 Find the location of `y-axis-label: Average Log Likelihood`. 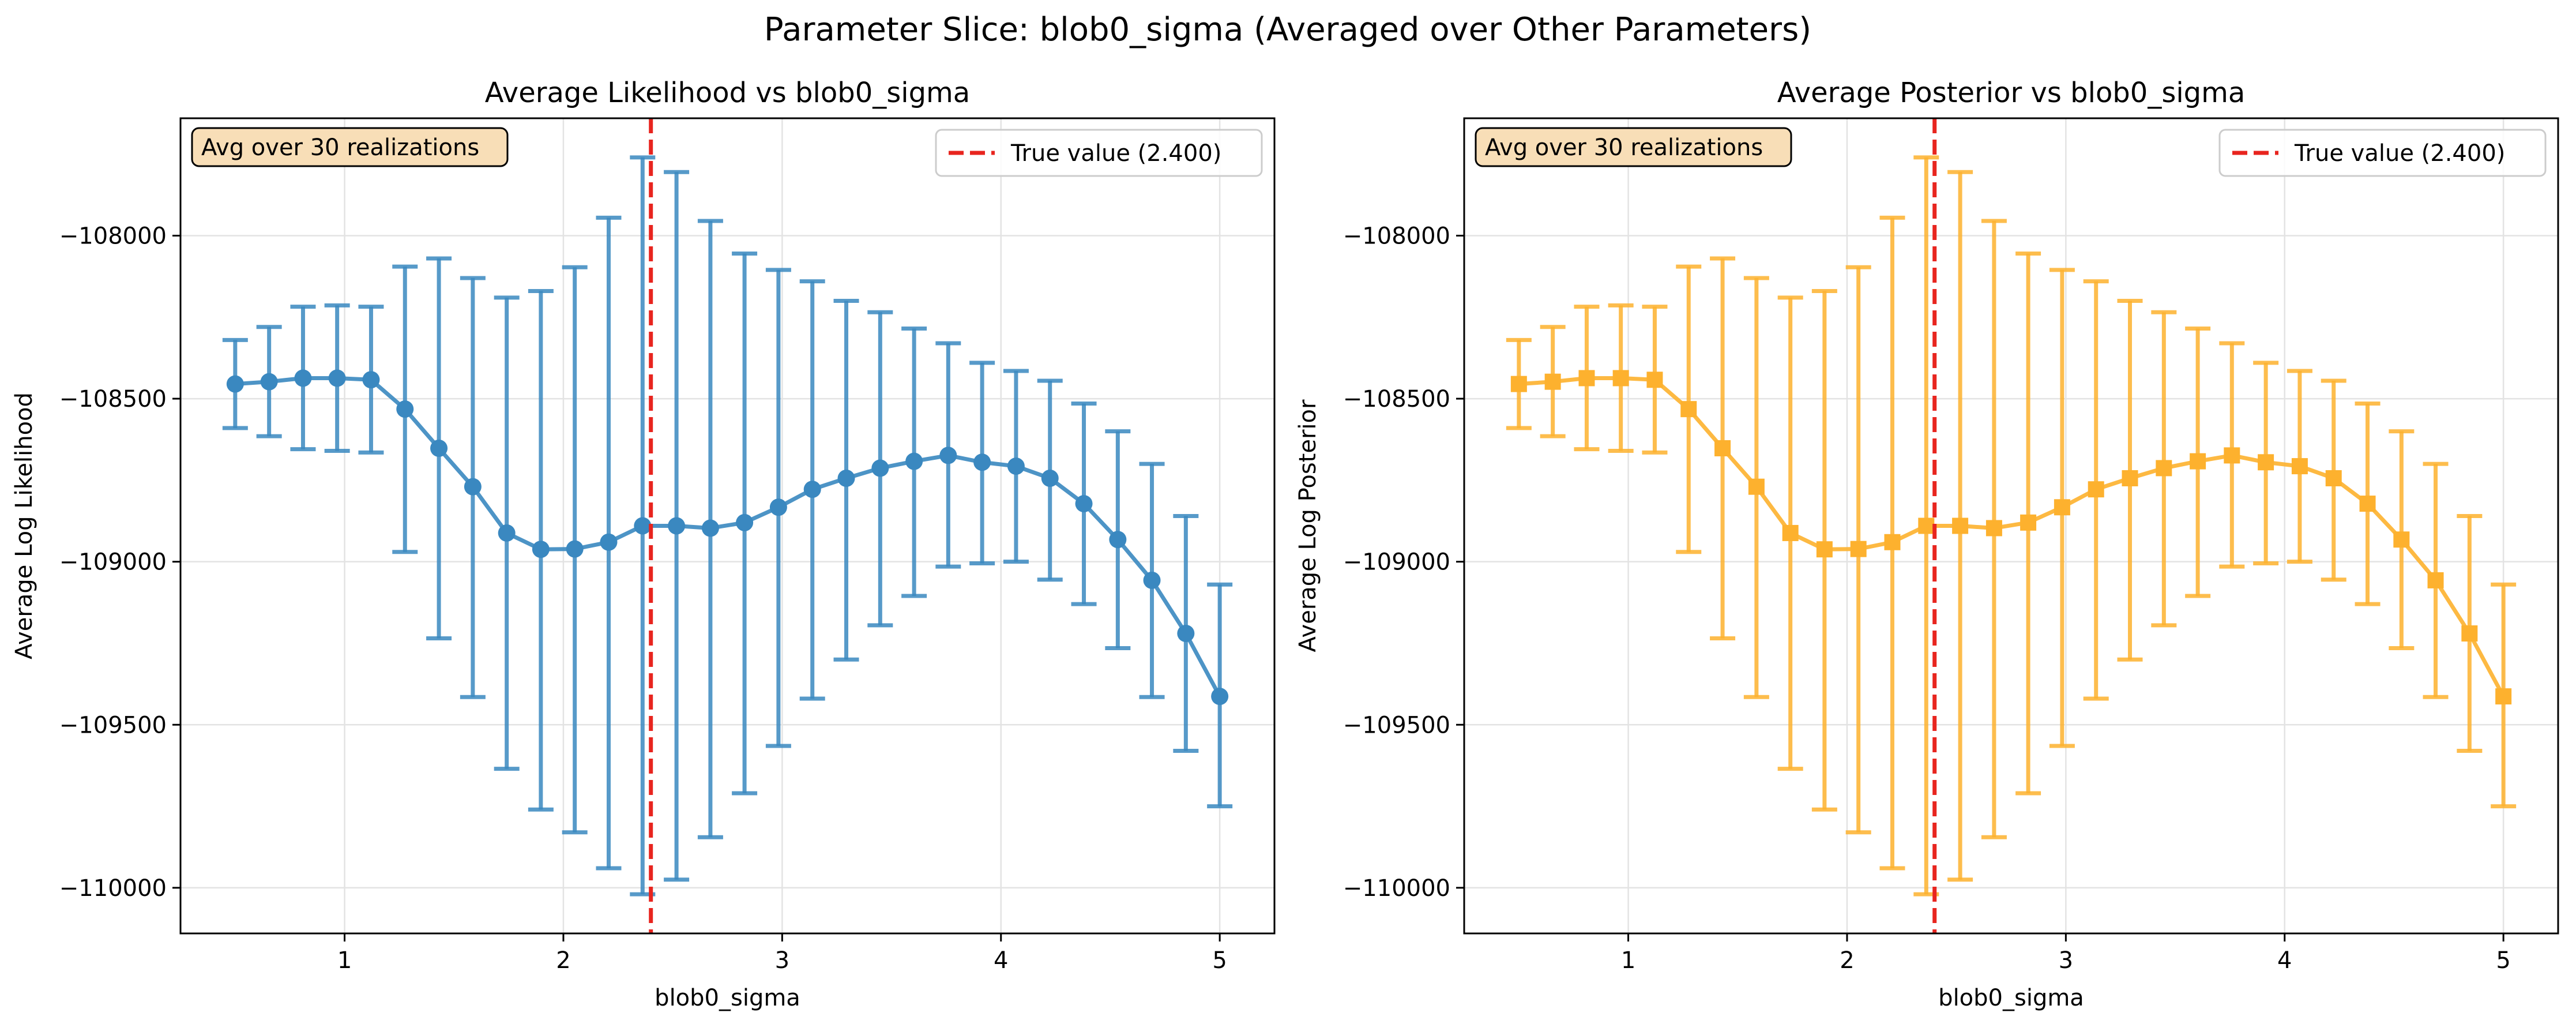

y-axis-label: Average Log Likelihood is located at coordinates (24, 525).